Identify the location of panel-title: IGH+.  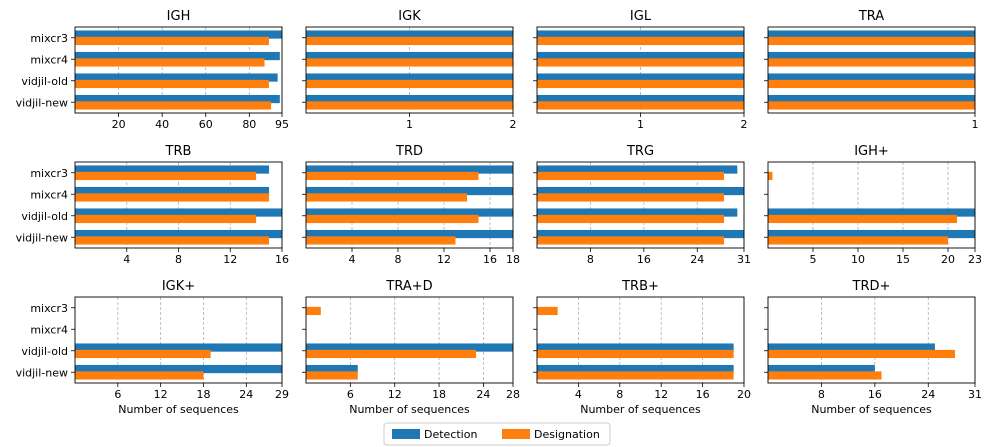
(871, 151).